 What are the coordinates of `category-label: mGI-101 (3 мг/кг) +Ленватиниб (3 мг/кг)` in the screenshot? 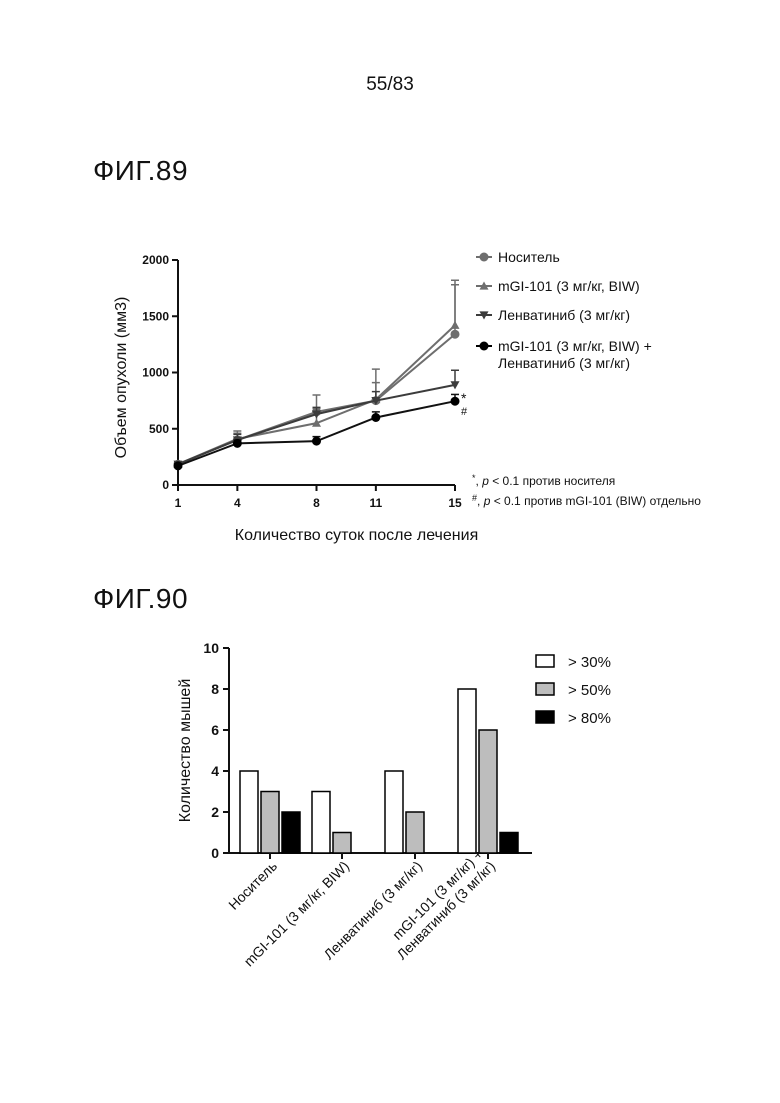 It's located at (439, 904).